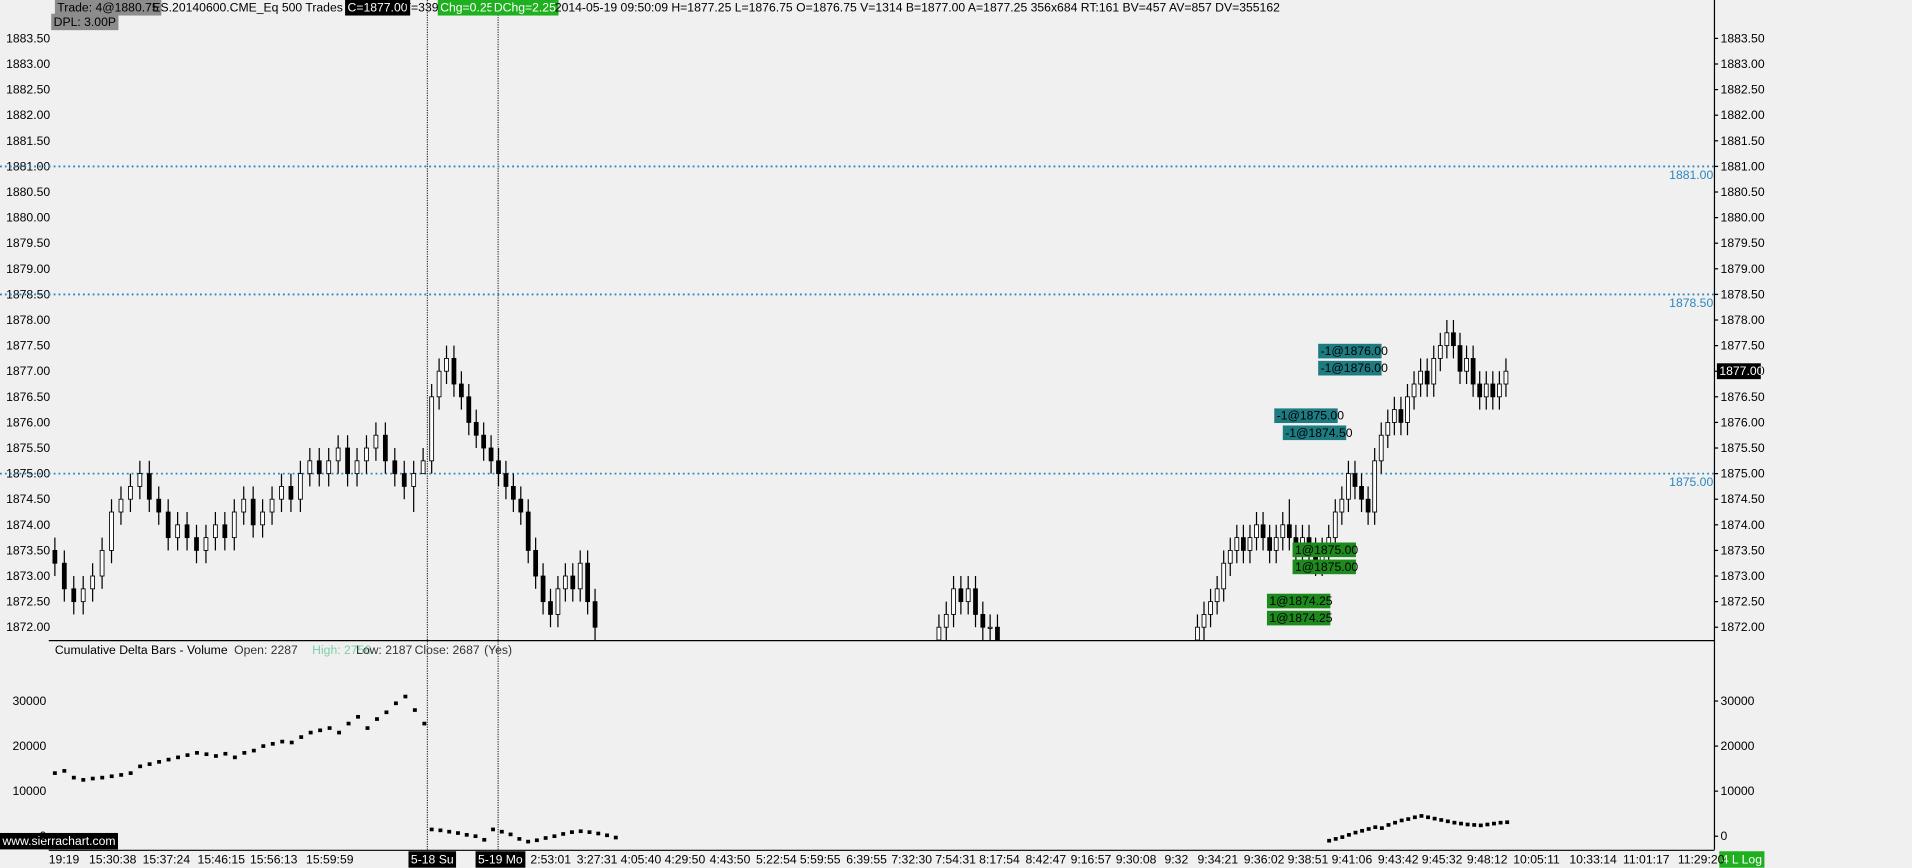 The height and width of the screenshot is (868, 1912). What do you see at coordinates (64, 859) in the screenshot?
I see `time-label: 19:19` at bounding box center [64, 859].